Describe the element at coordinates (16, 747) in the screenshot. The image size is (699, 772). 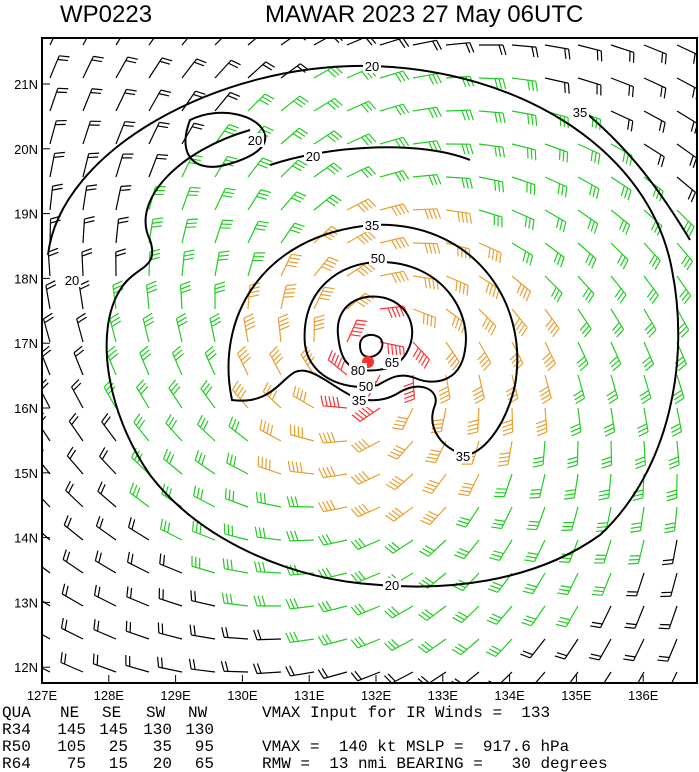
I see `table-cell: R50` at that location.